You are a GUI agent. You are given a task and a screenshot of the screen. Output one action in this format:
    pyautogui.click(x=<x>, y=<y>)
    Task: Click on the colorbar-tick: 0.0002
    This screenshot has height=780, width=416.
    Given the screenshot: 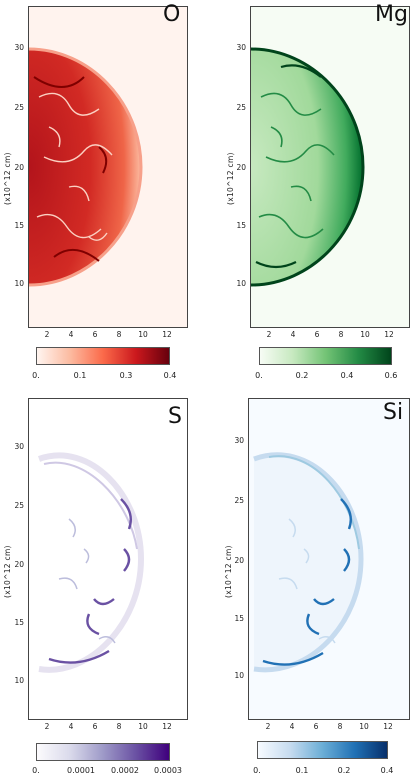 What is the action you would take?
    pyautogui.click(x=125, y=770)
    